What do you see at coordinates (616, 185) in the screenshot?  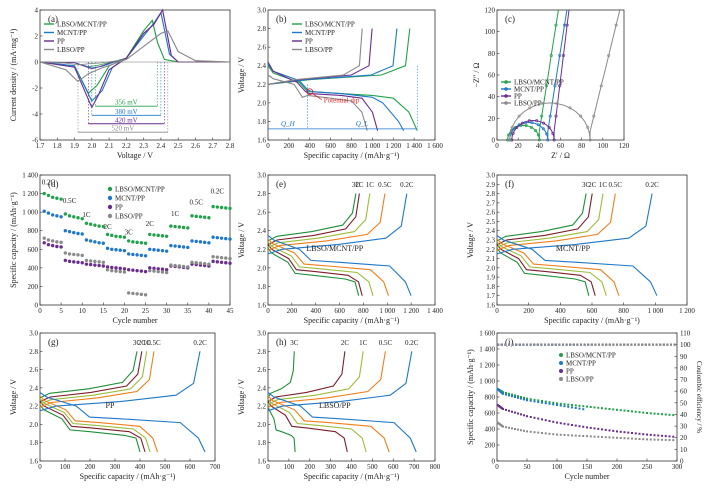 I see `rate-label-0.5C: 0.5C` at bounding box center [616, 185].